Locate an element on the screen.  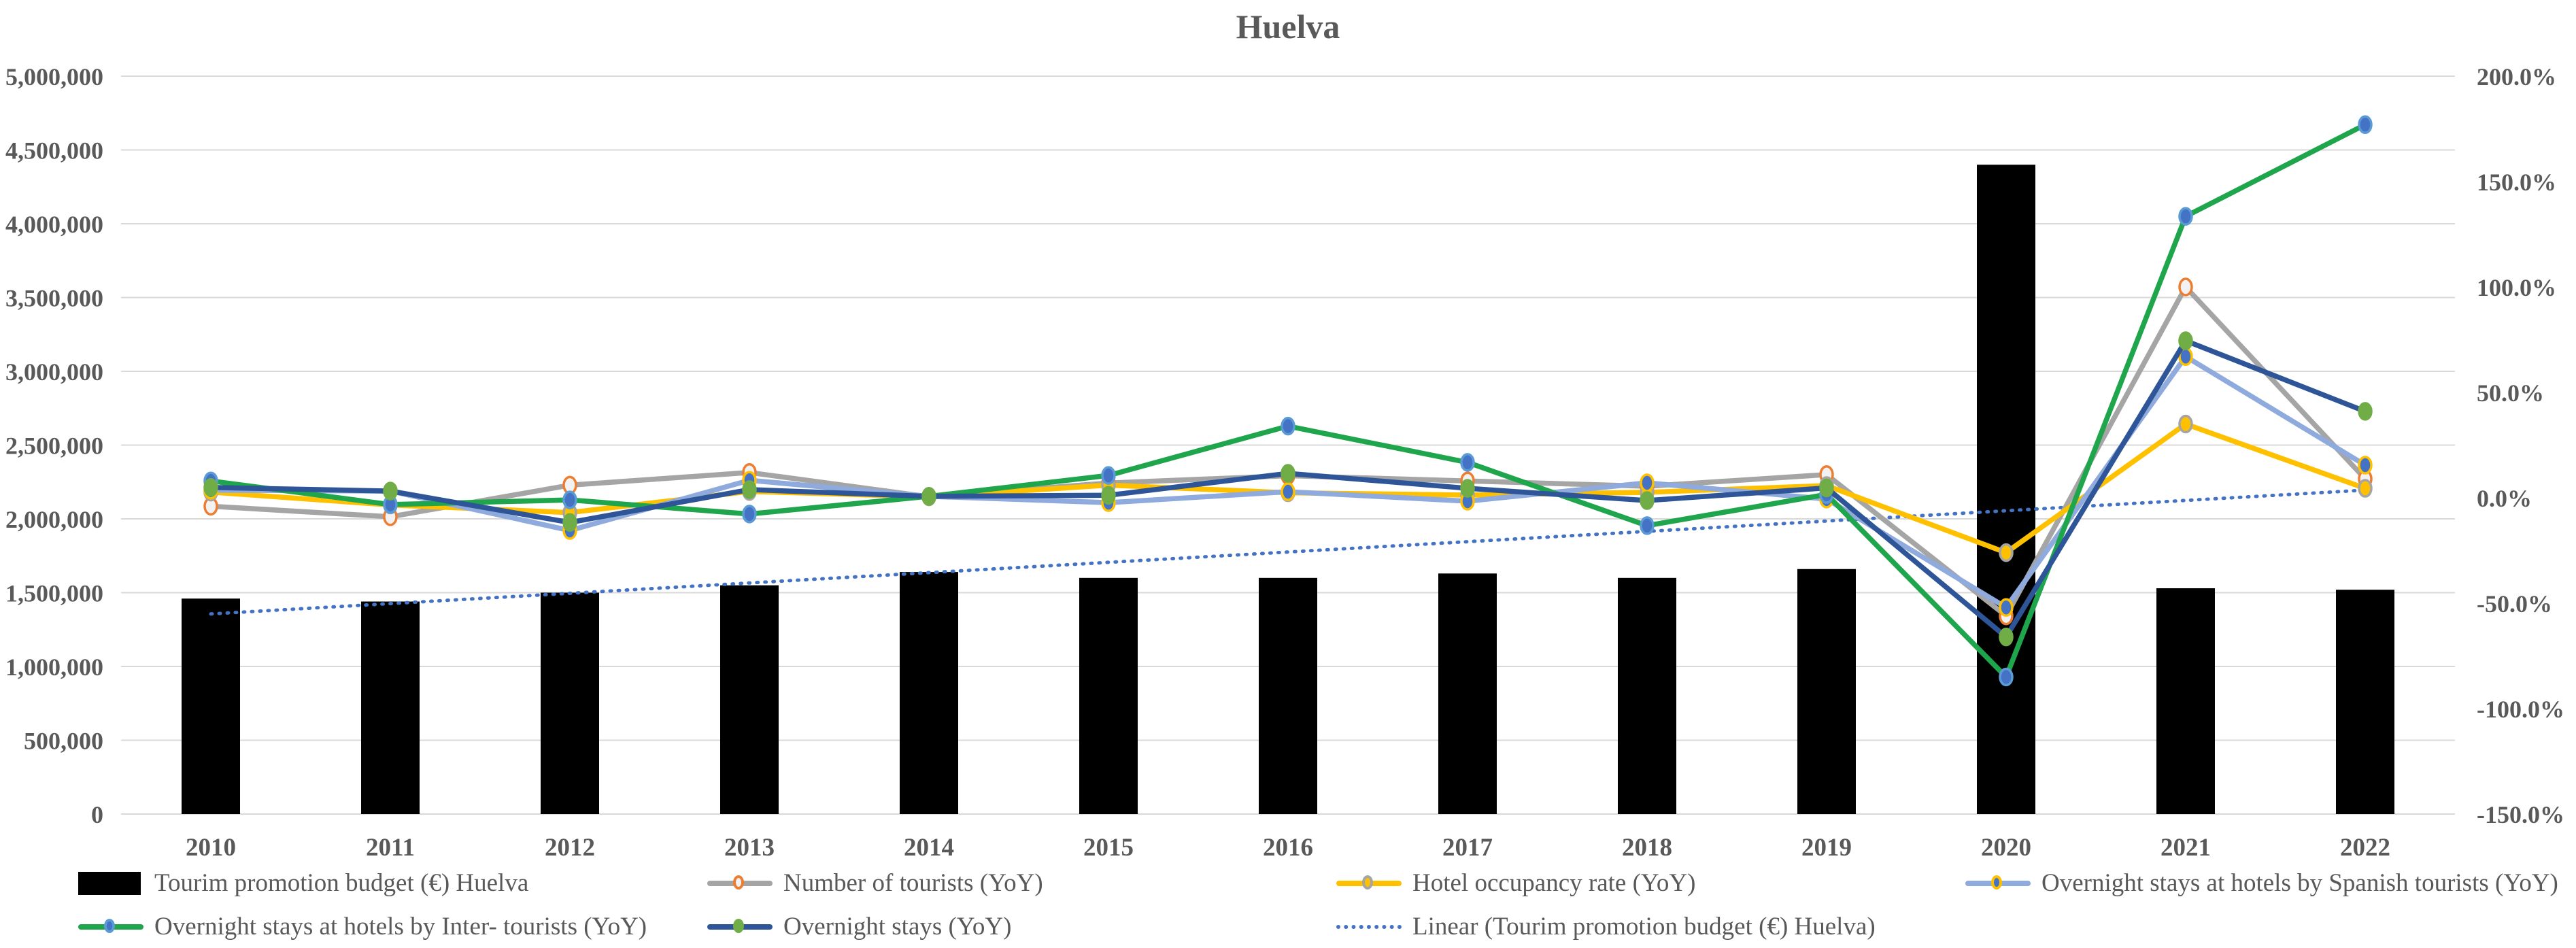
bar-2019 is located at coordinates (1826, 691).